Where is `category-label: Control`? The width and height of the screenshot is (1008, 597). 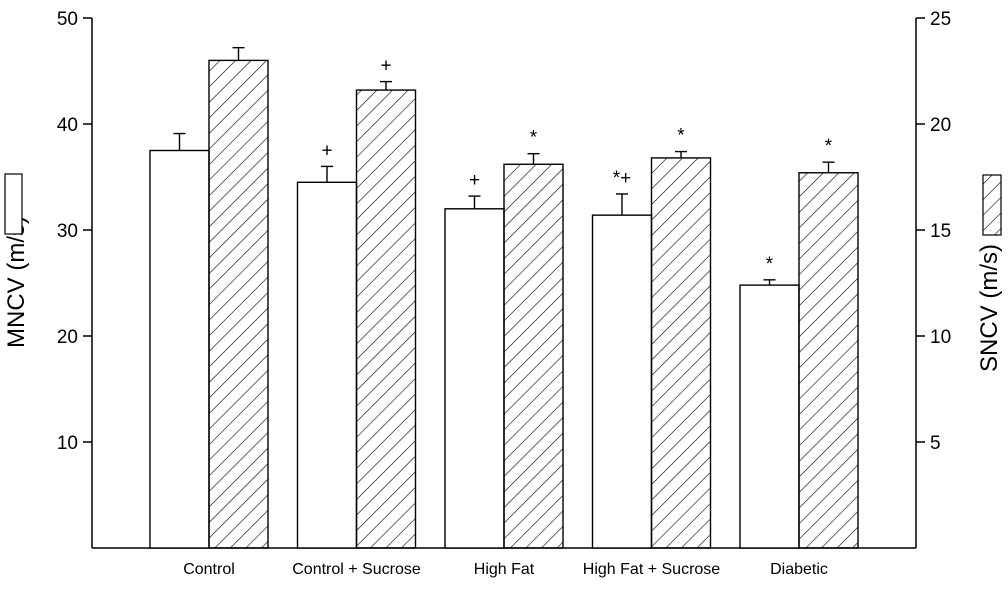
category-label: Control is located at coordinates (209, 569).